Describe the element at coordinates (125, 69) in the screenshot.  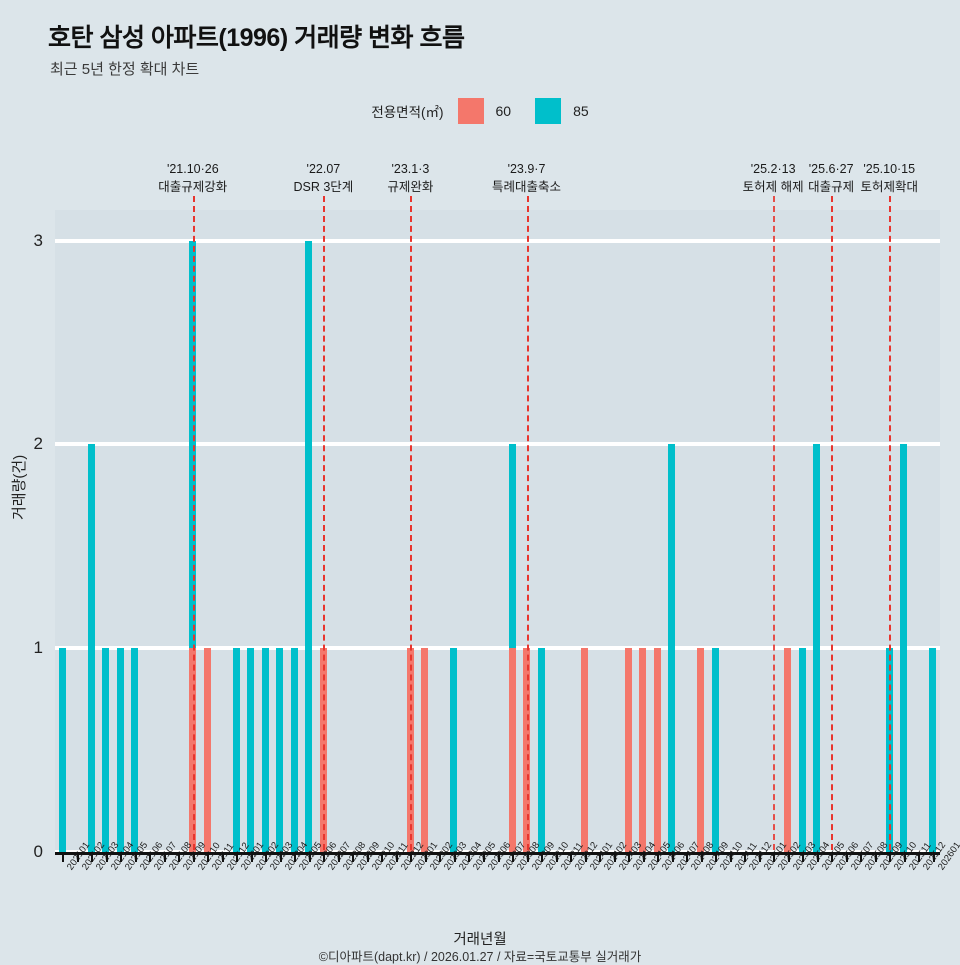
I see `page-subtitle: 최근 5년 한정 확대 차트` at that location.